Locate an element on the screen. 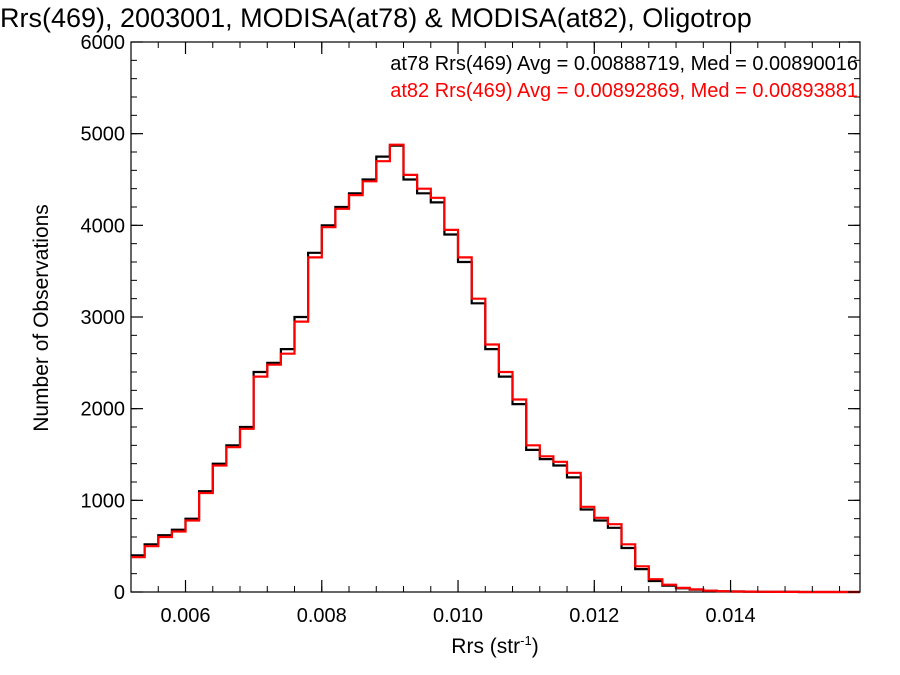  y-tick-label: 6000 is located at coordinates (103, 43).